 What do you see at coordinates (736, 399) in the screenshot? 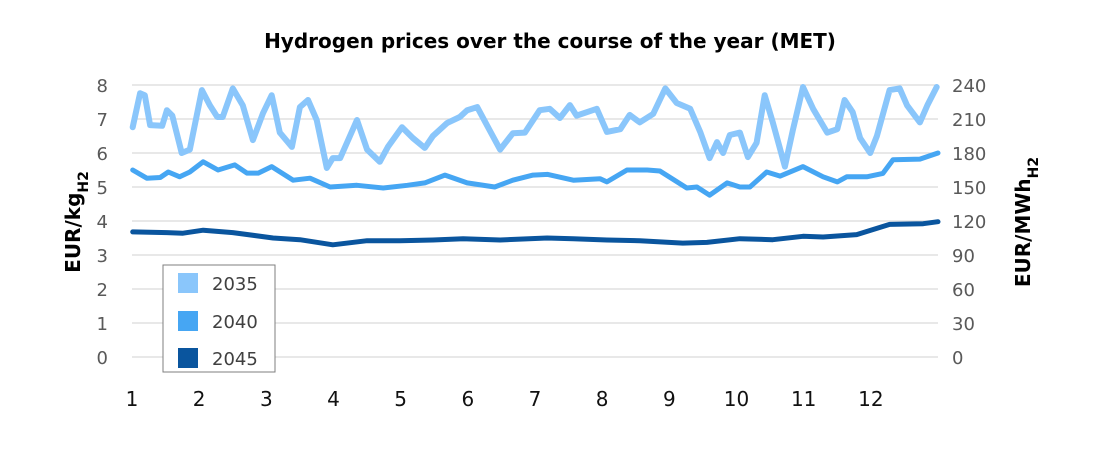
I see `x-tick-label: 10` at bounding box center [736, 399].